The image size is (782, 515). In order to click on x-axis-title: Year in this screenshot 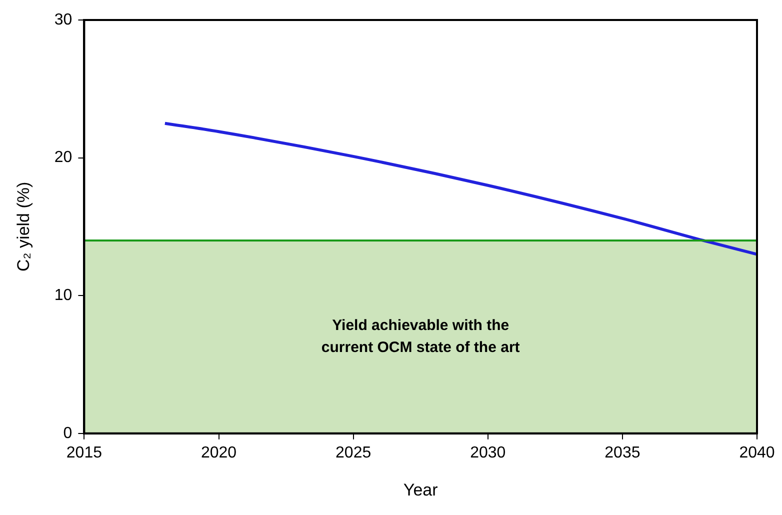, I will do `click(420, 490)`.